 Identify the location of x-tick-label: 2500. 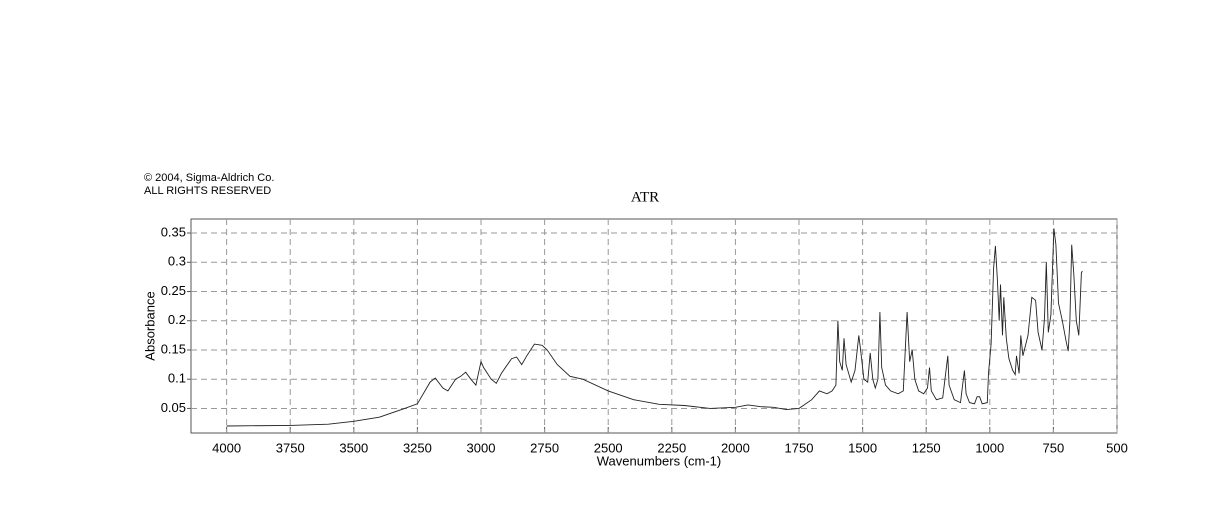
(608, 447).